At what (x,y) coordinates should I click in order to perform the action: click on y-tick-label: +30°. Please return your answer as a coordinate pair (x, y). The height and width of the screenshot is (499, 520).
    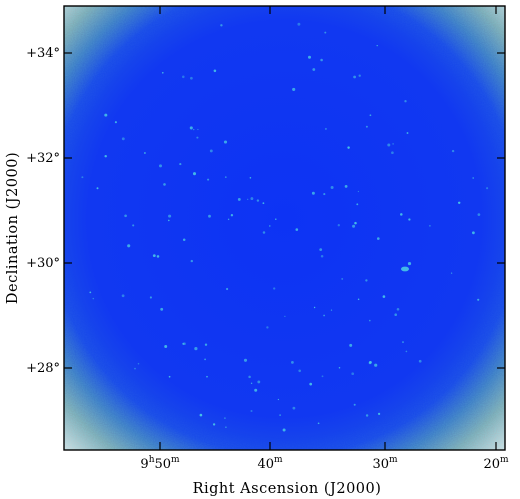
    Looking at the image, I should click on (43, 263).